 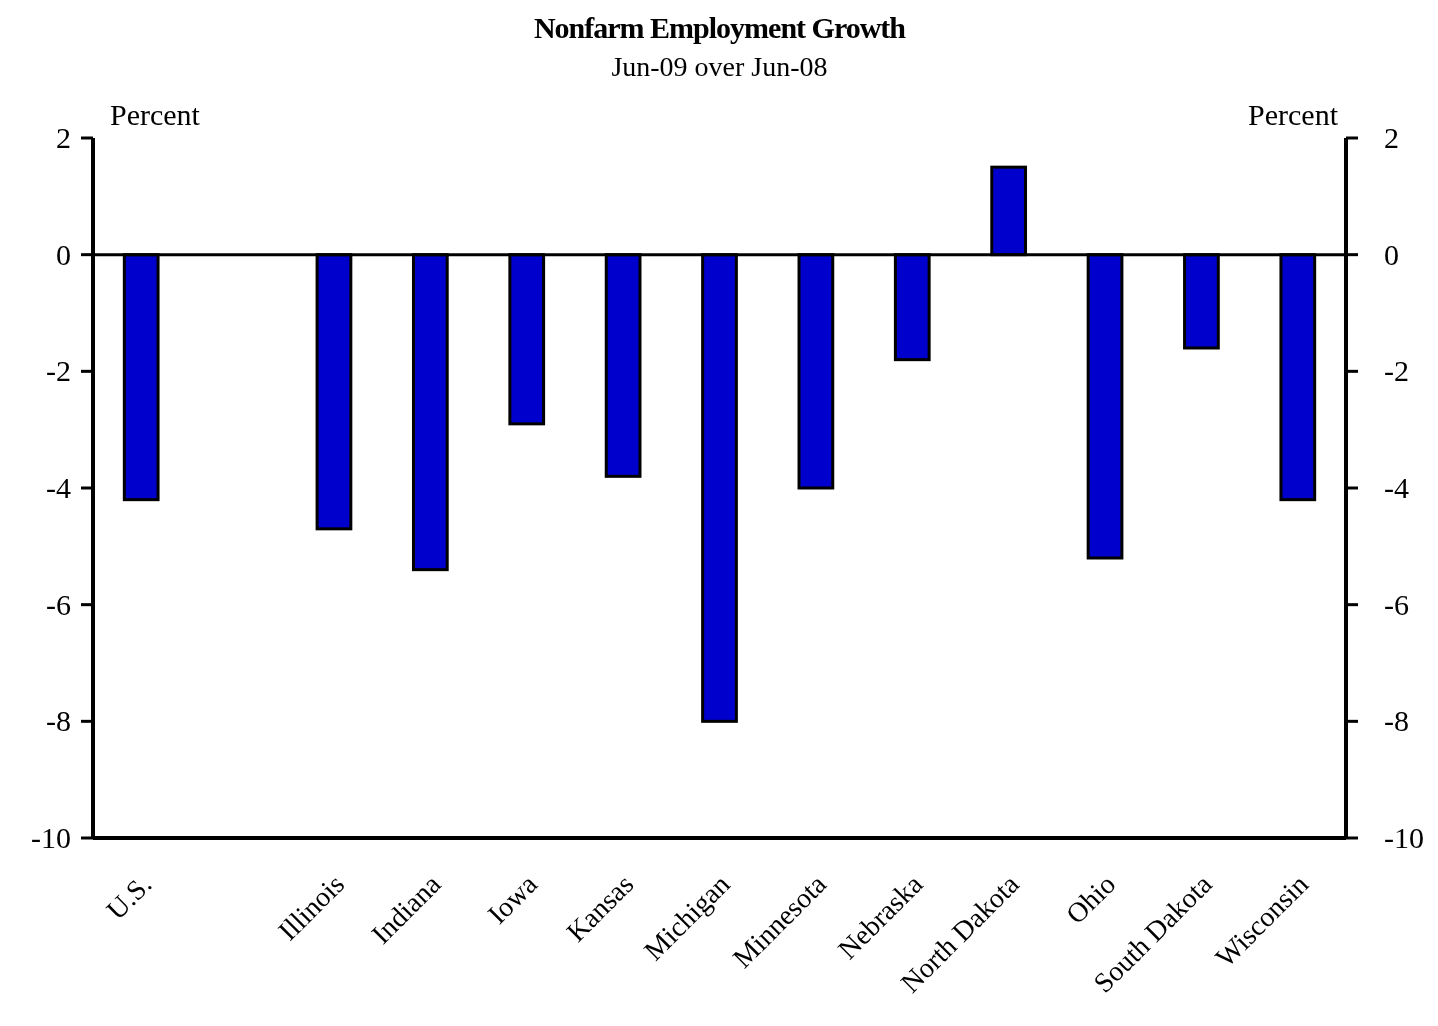 I want to click on x-tick-label: Ohio, so click(x=1090, y=899).